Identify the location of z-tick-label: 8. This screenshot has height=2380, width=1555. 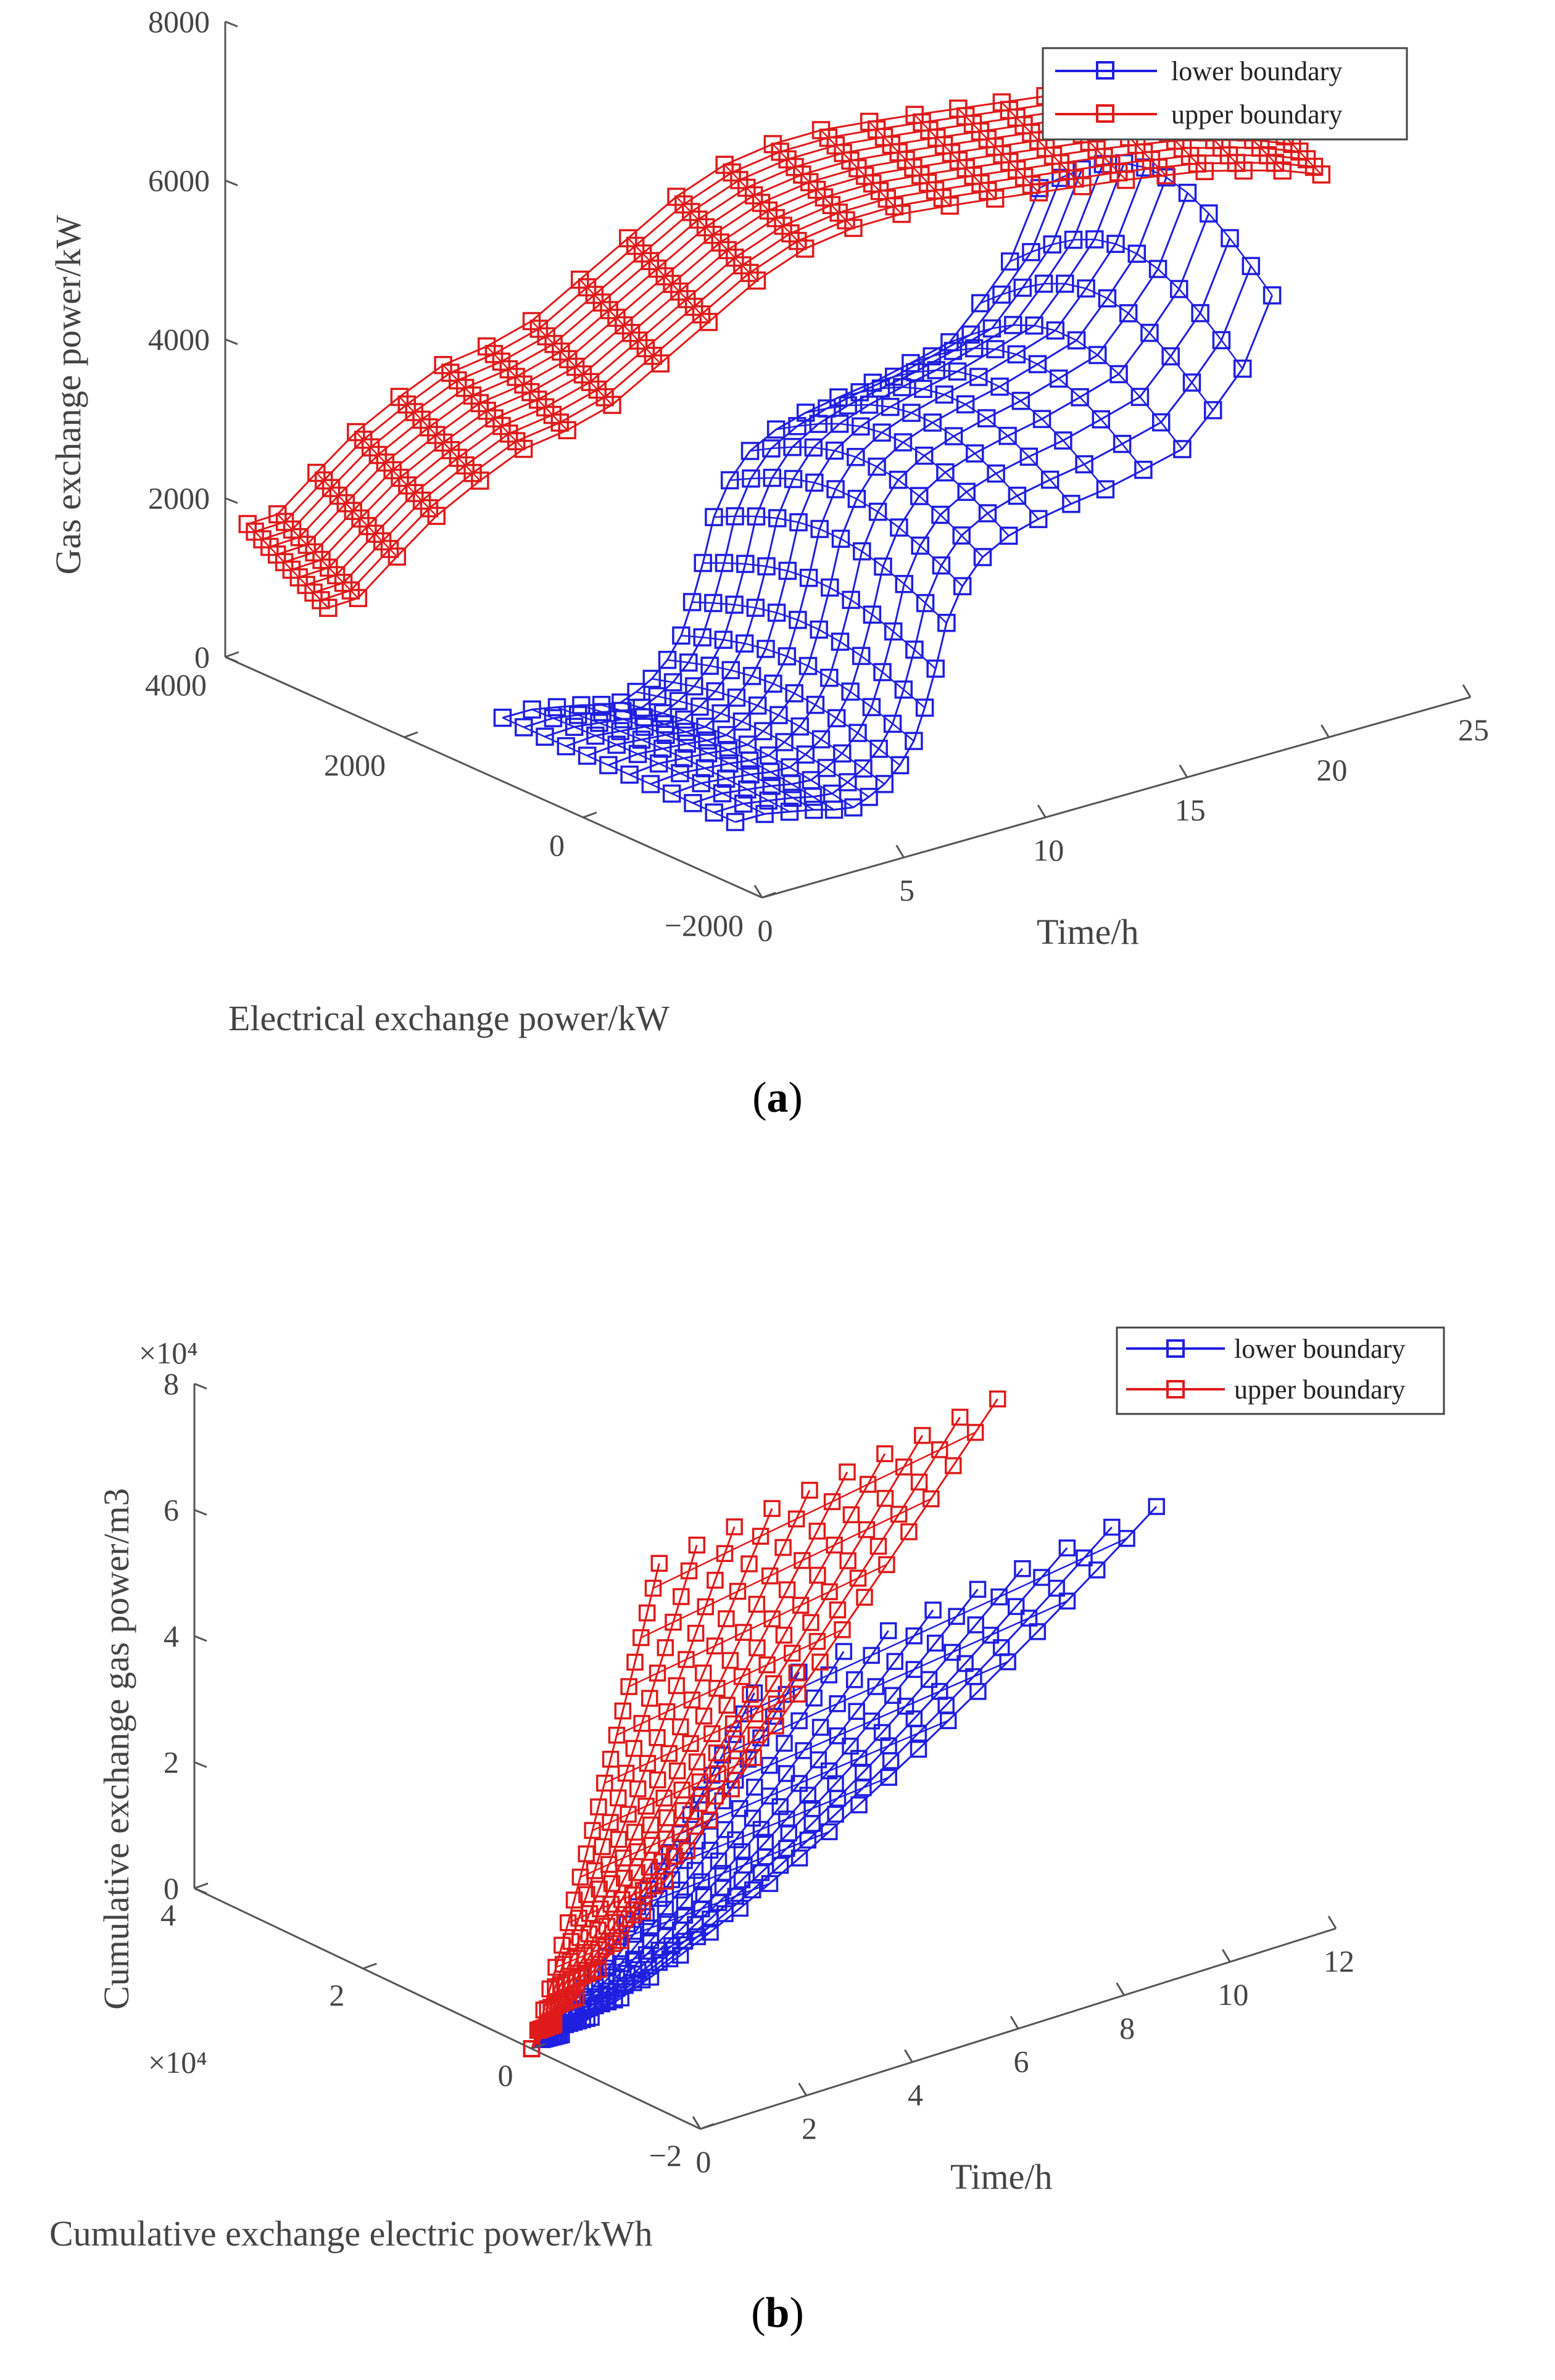
(171, 1383).